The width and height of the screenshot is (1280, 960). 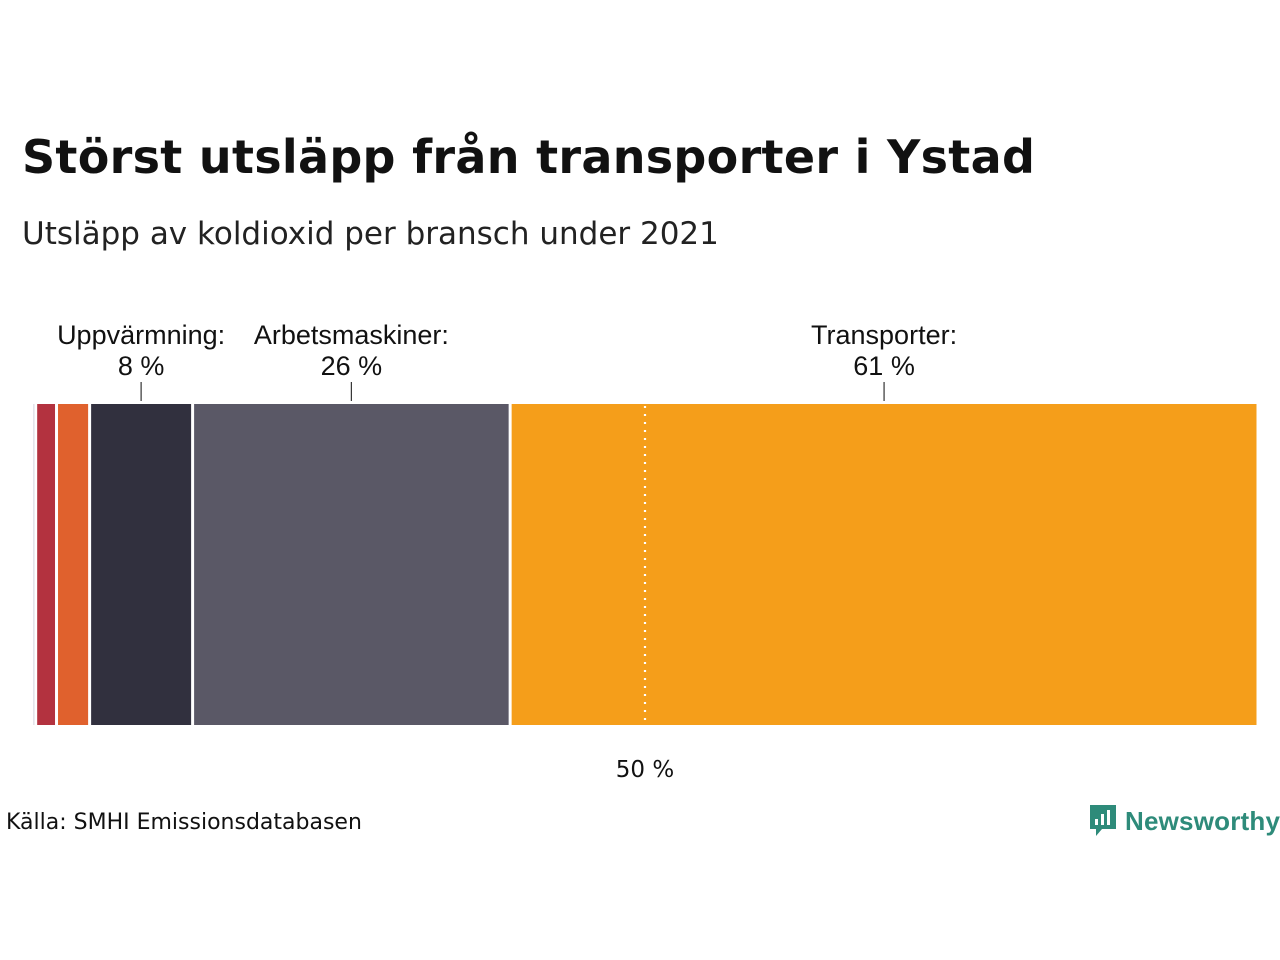 What do you see at coordinates (645, 770) in the screenshot?
I see `reference-line-label: 50 %` at bounding box center [645, 770].